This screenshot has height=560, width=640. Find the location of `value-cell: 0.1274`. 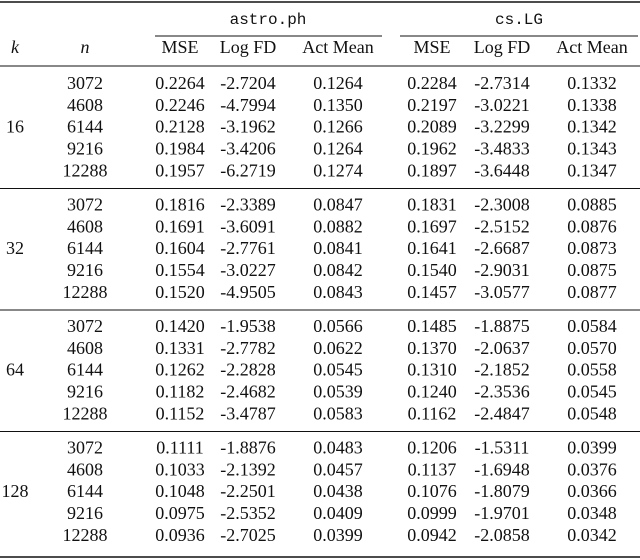

value-cell: 0.1274 is located at coordinates (338, 170).